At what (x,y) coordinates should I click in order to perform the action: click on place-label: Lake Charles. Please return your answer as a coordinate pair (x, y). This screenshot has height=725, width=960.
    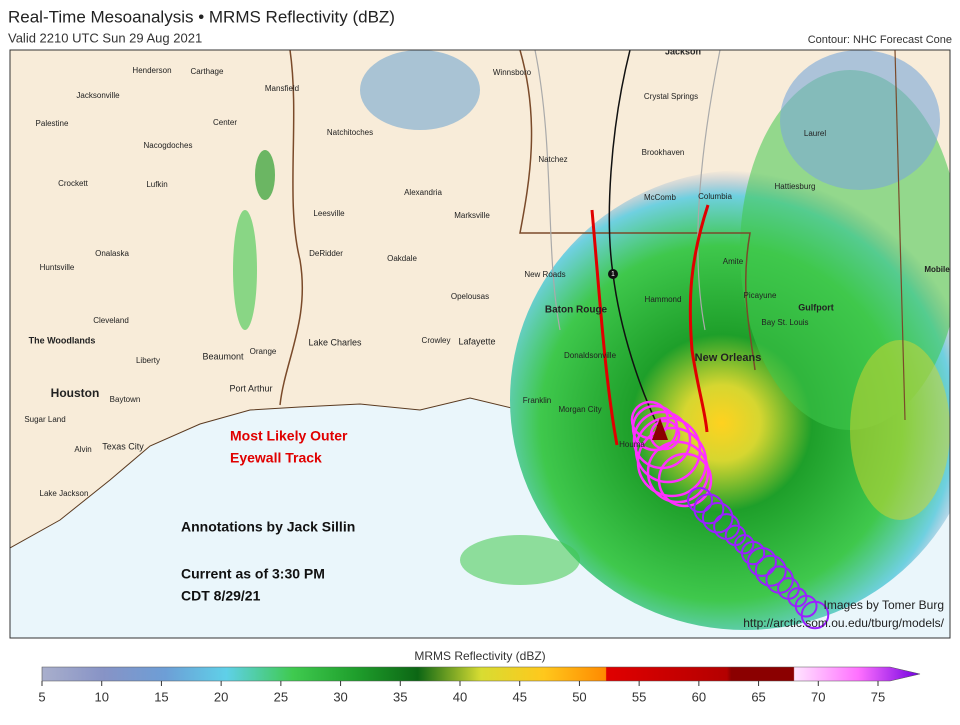
    Looking at the image, I should click on (335, 342).